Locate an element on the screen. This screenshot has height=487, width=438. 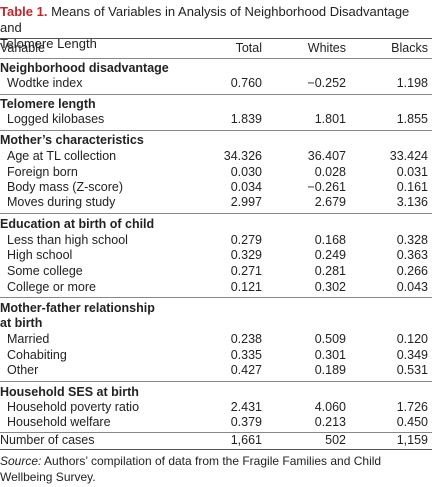
cases-label: Number of cases is located at coordinates (47, 440).